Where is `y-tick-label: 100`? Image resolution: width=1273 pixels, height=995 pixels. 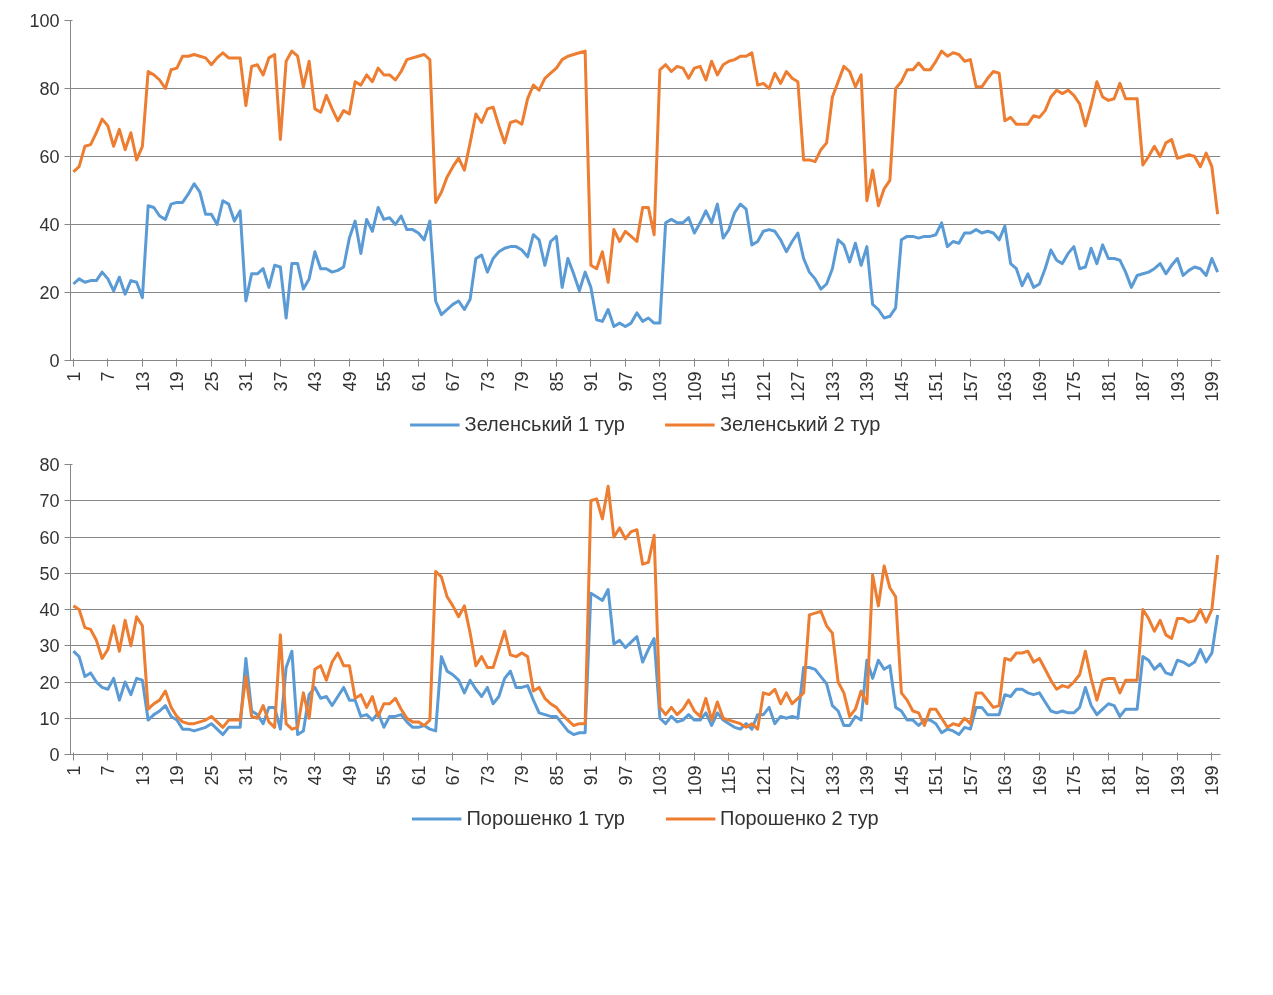
y-tick-label: 100 is located at coordinates (44, 21).